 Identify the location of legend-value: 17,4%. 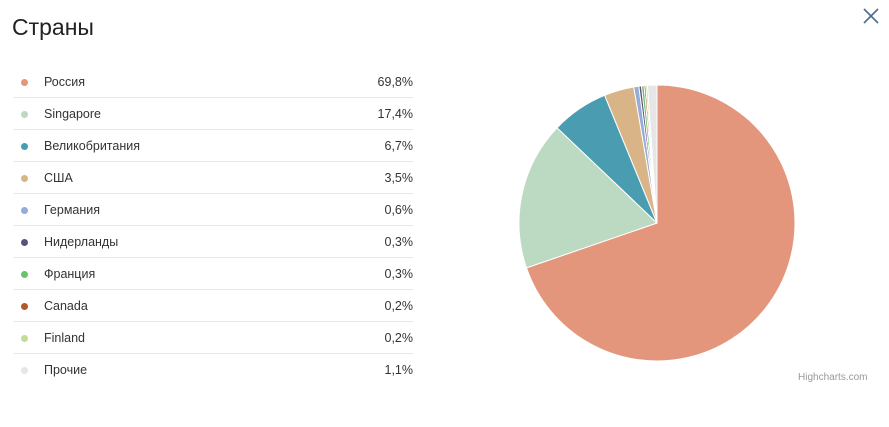
(395, 114).